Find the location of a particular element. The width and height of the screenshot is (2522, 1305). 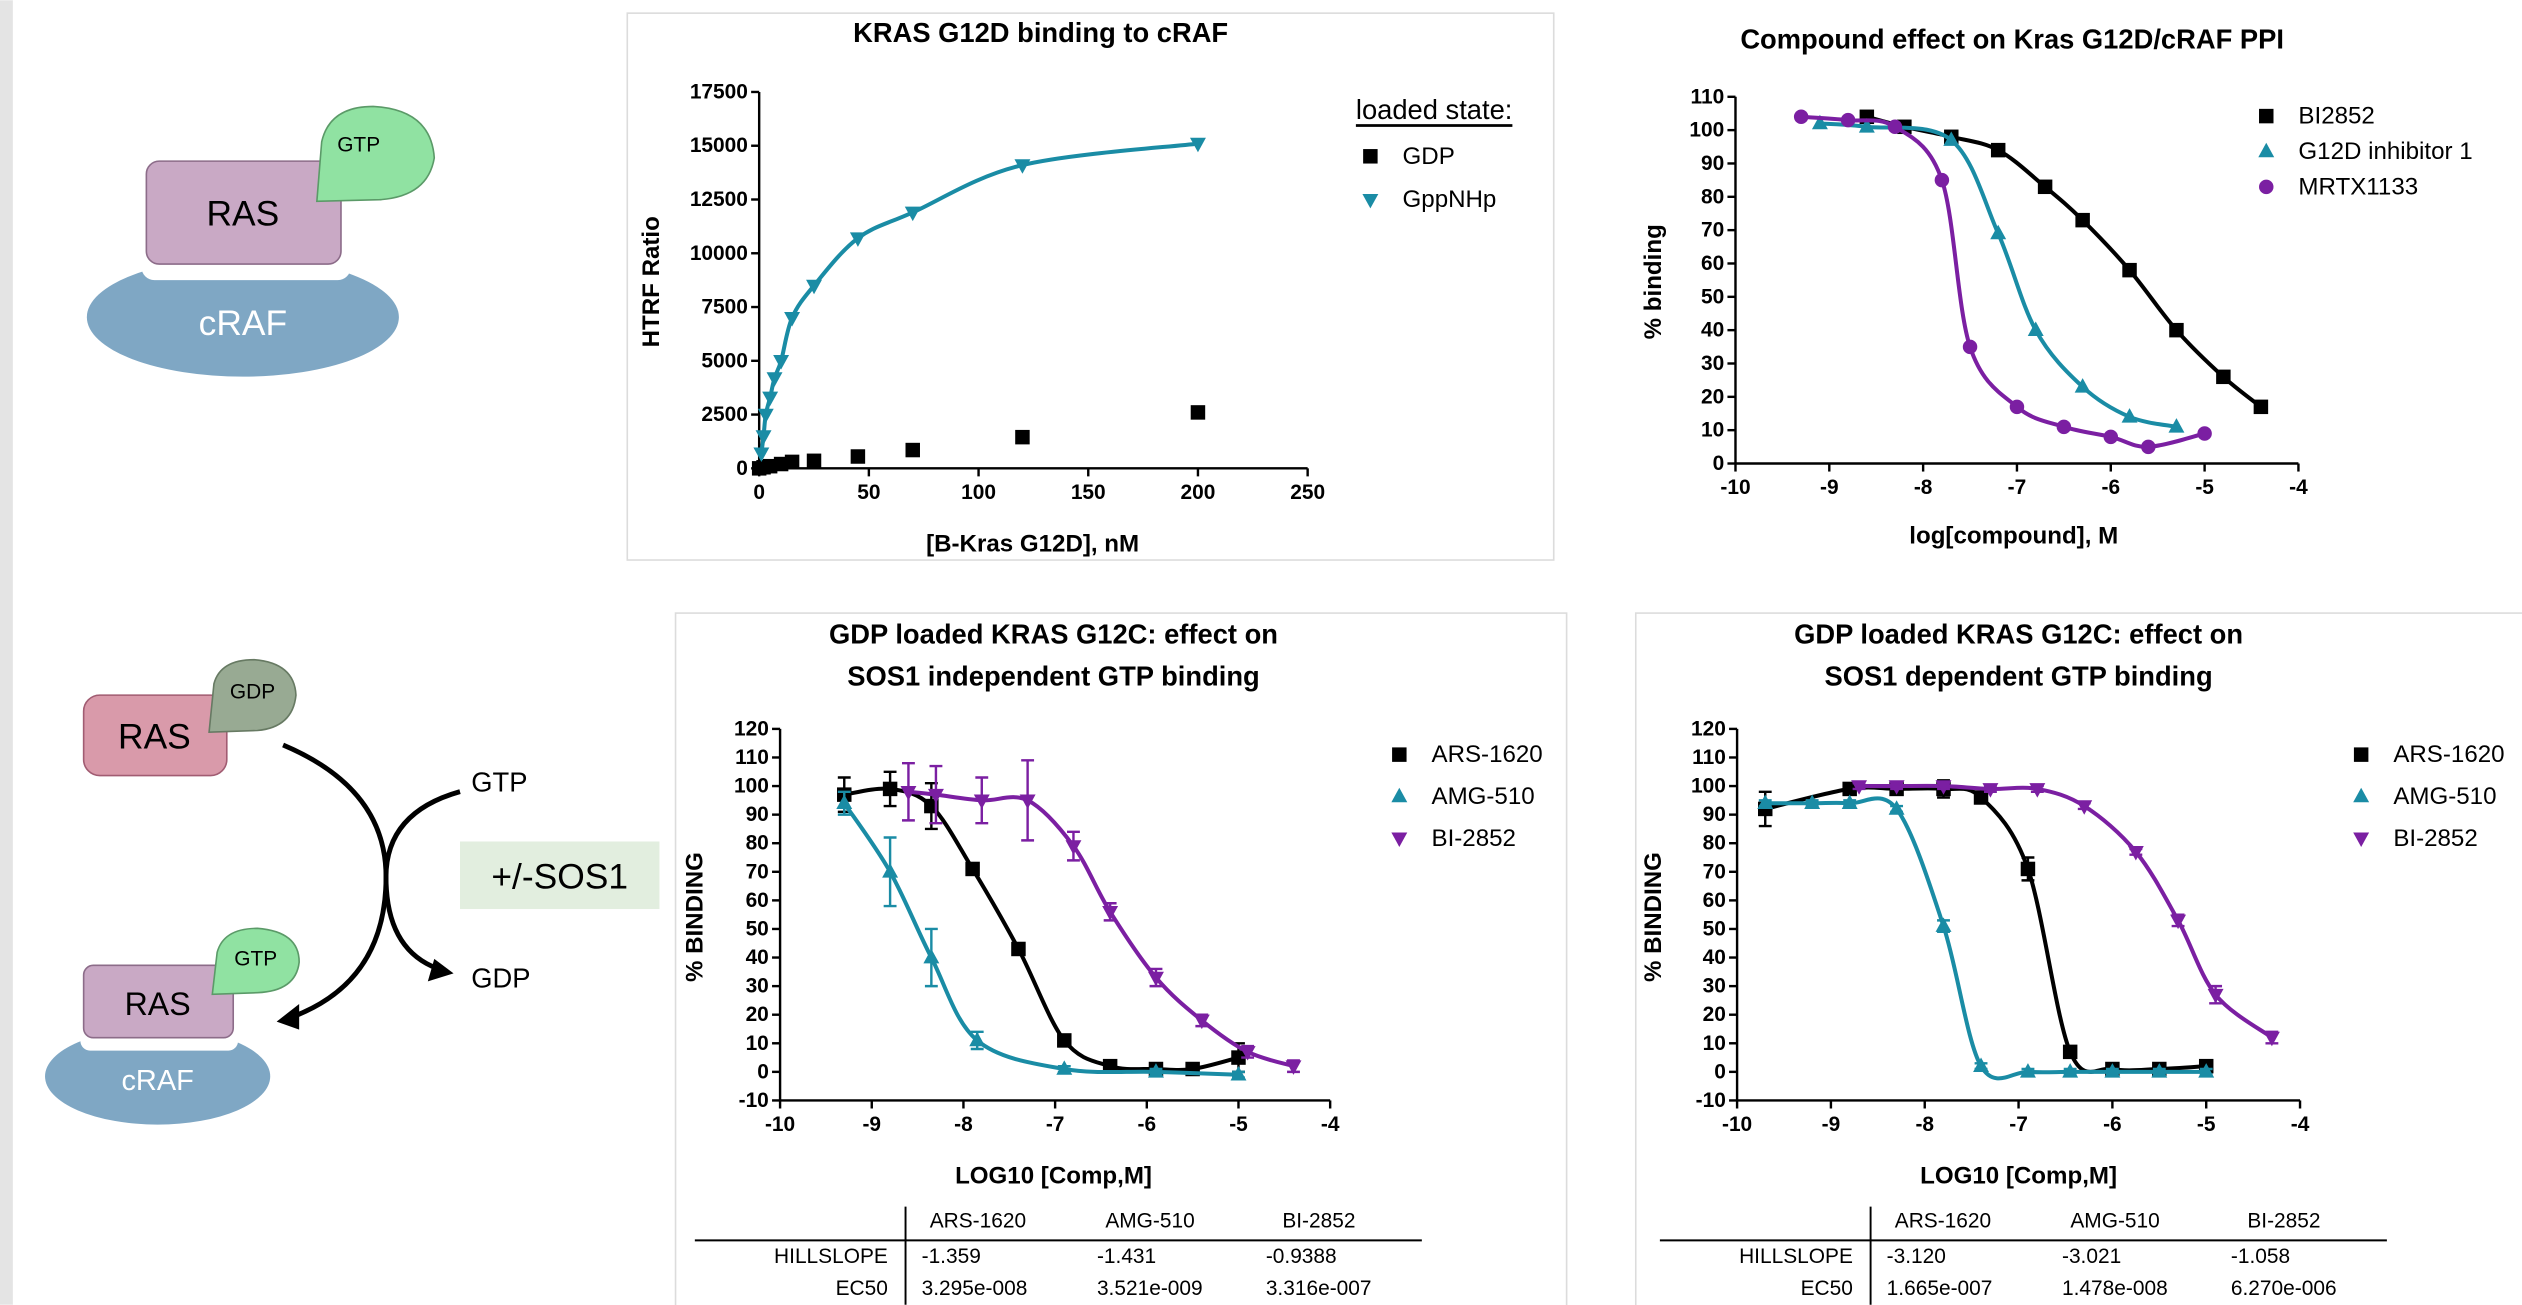

sos1-label: +/-SOS1 is located at coordinates (559, 876).